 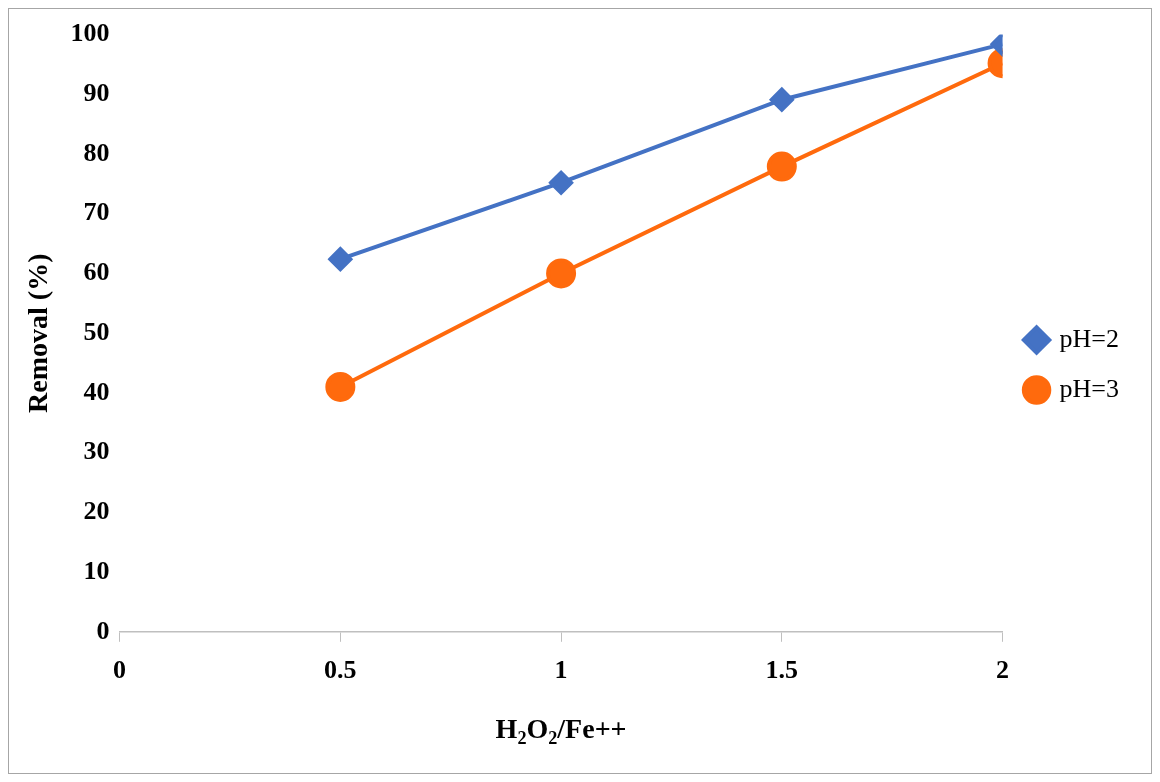 I want to click on y-tick-label: 80, so click(x=96, y=152).